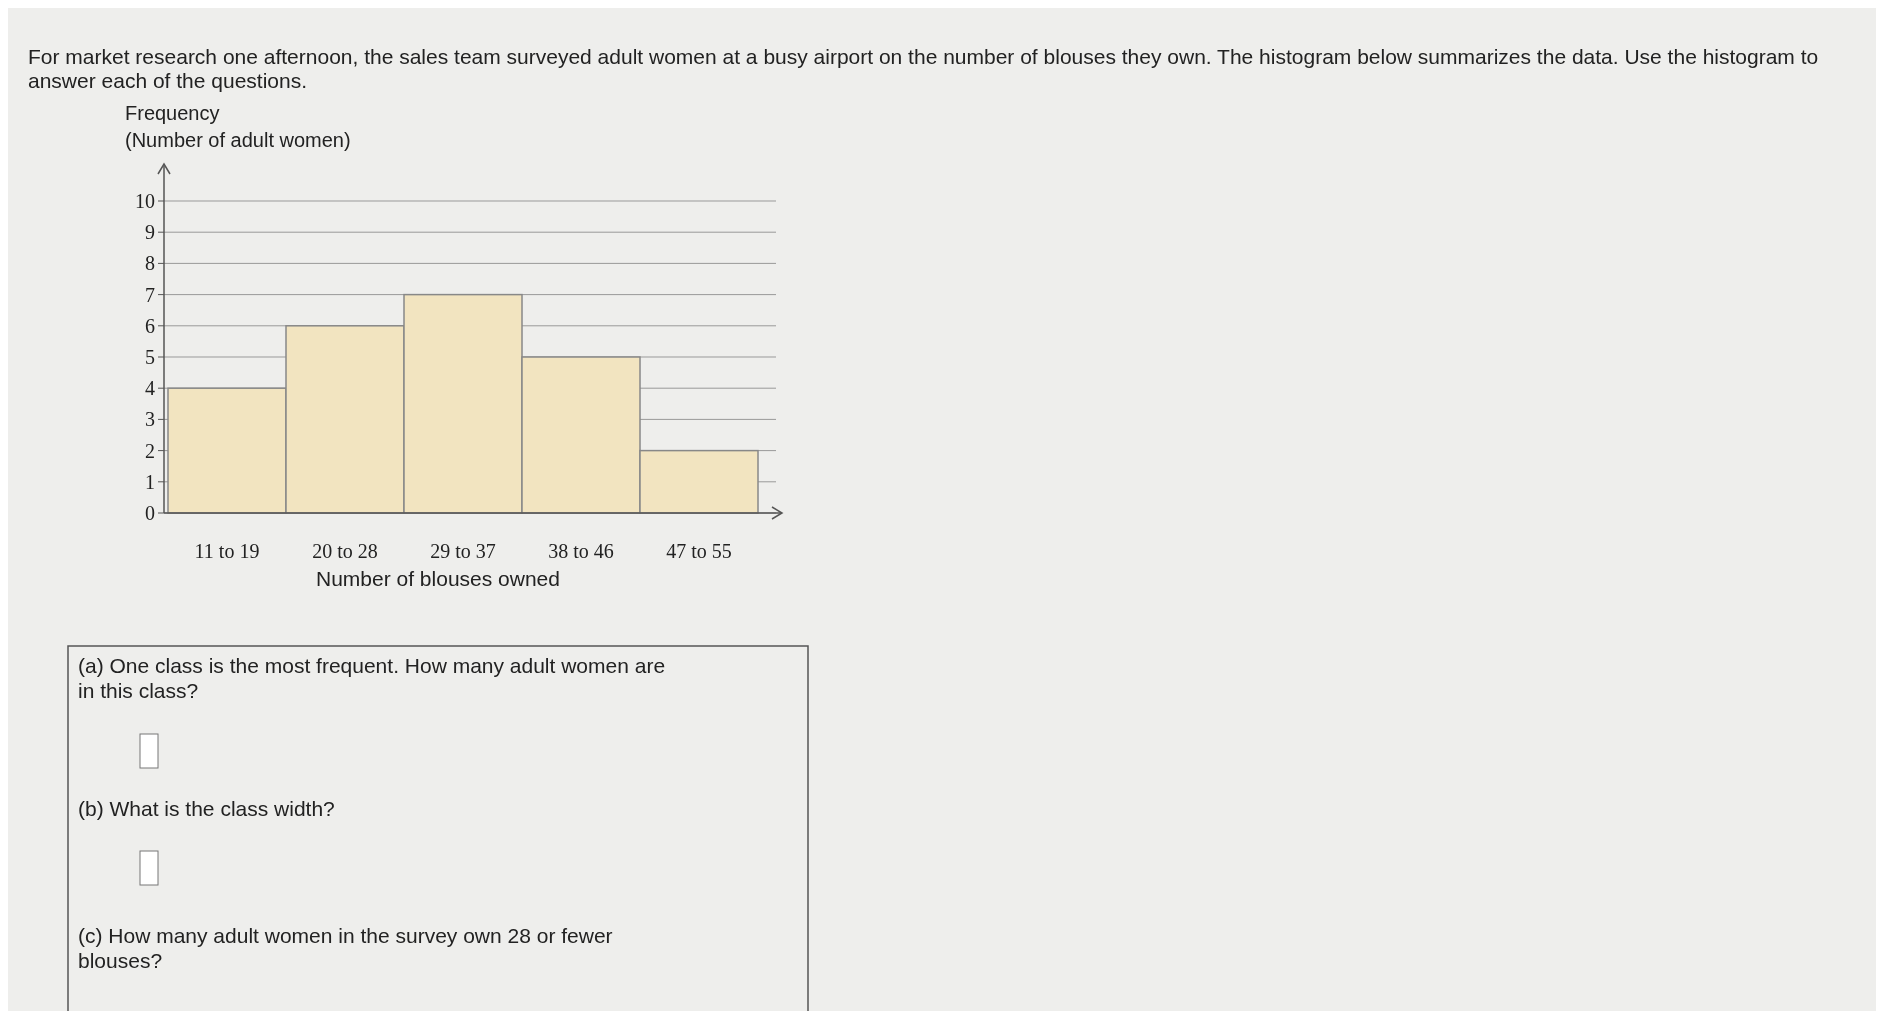 This screenshot has height=1019, width=1884. Describe the element at coordinates (923, 68) in the screenshot. I see `text: For market research one afternoon, the sales team surveyed adult women at a busy airport on the number of blouses they own. The histogram below summarizes the data. Use the histogram to answer each of the questions.` at that location.